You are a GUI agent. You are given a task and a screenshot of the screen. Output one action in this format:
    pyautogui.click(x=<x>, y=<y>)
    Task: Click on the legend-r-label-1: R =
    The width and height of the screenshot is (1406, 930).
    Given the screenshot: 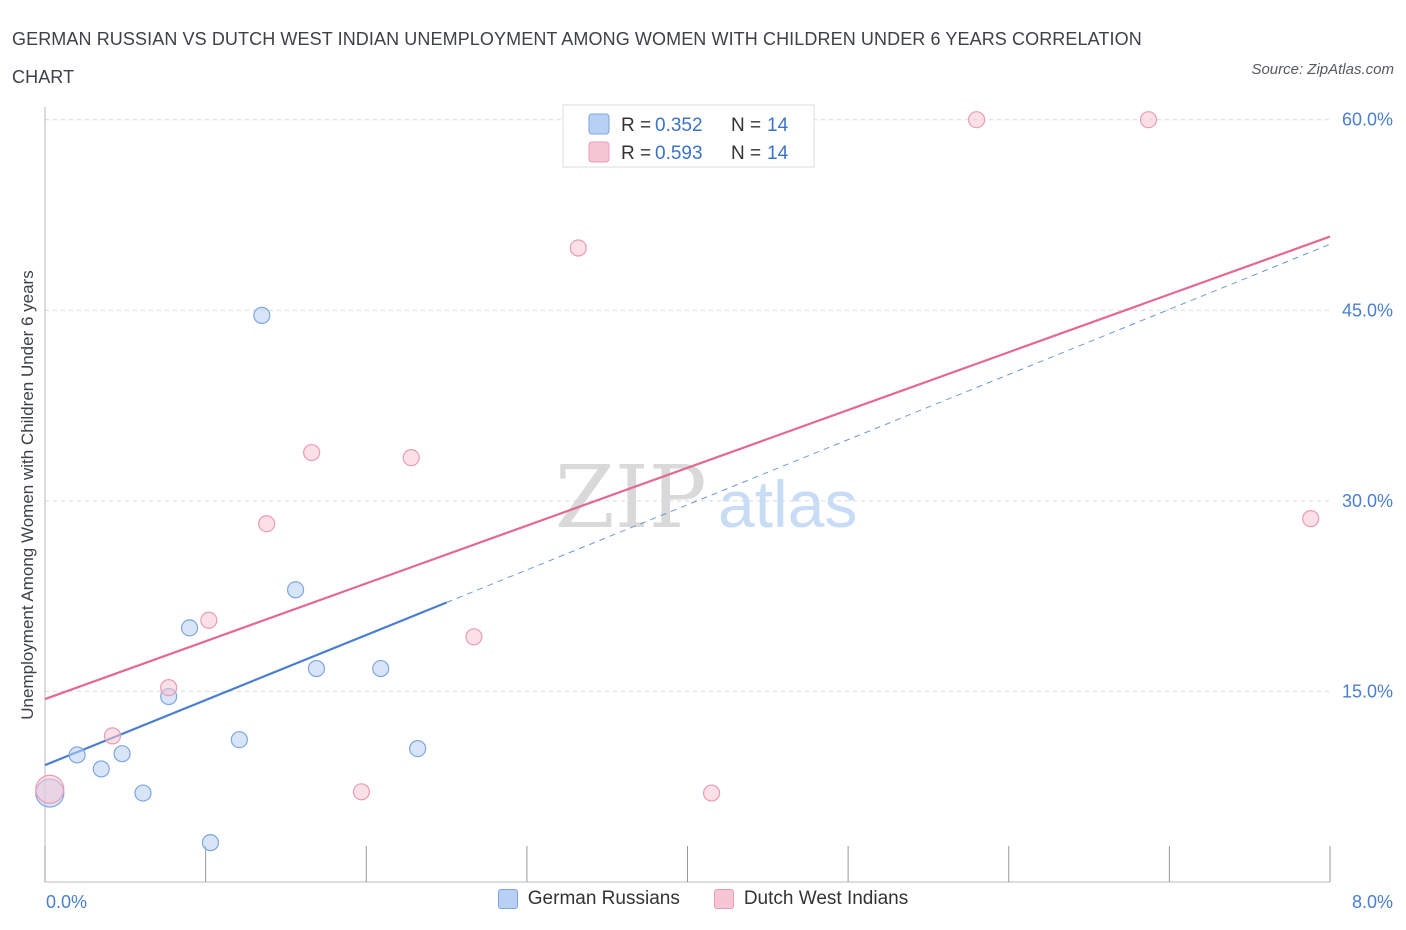 What is the action you would take?
    pyautogui.click(x=636, y=125)
    